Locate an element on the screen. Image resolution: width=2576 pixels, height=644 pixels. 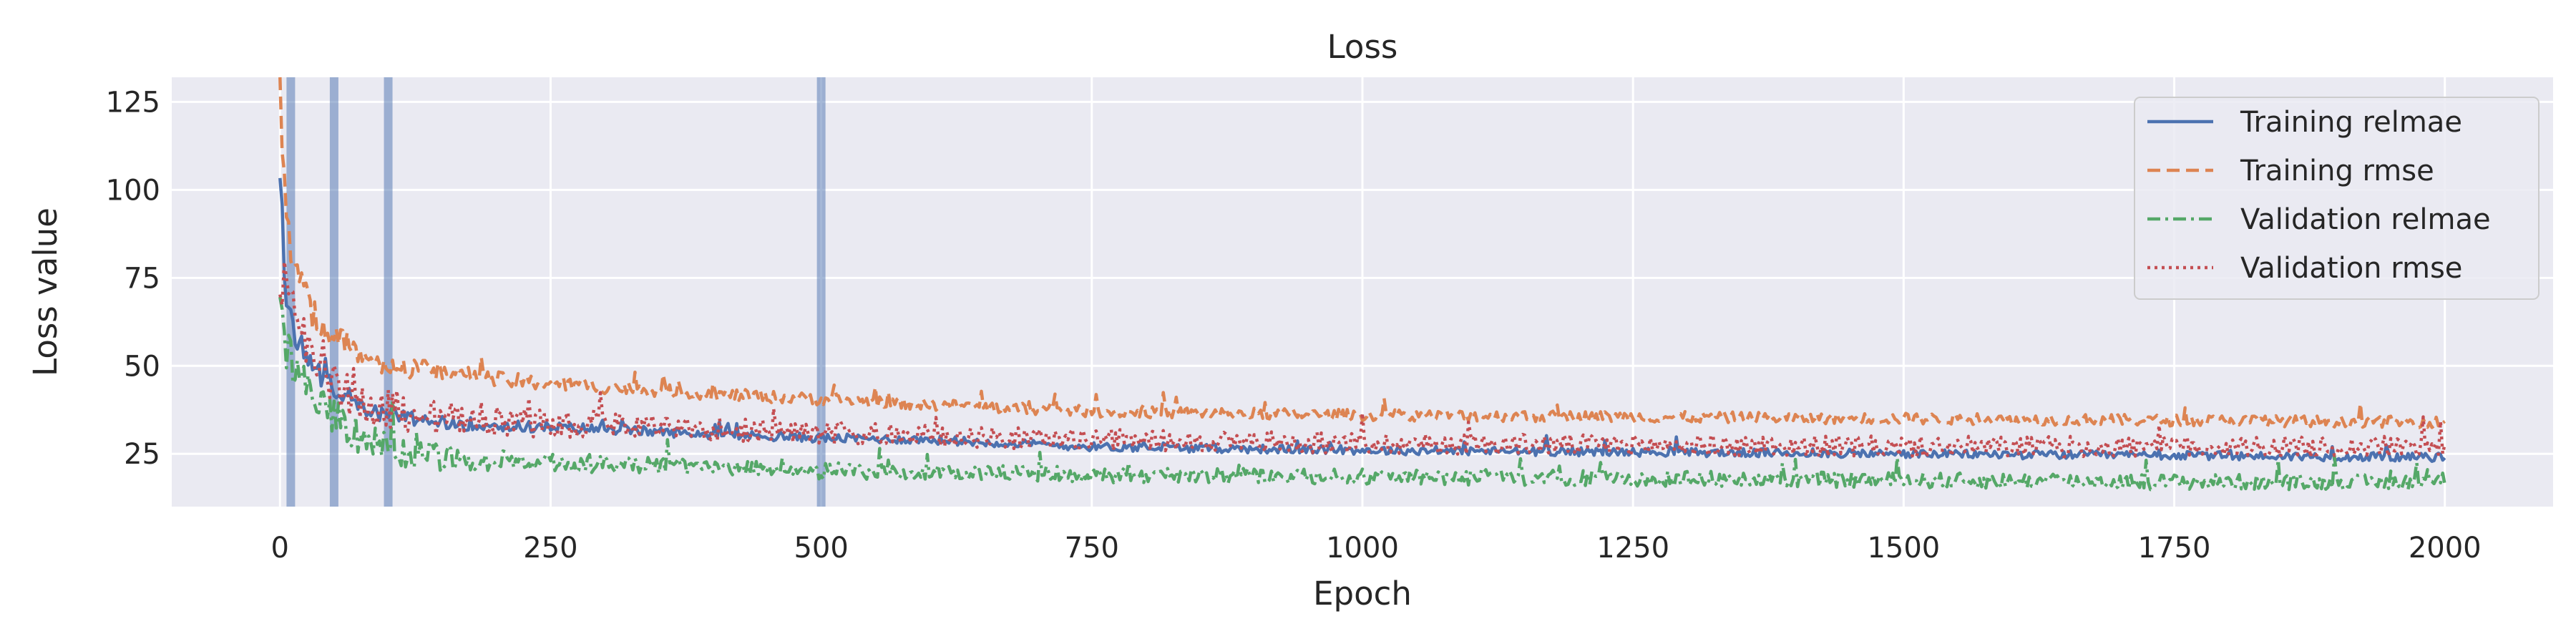
legend-box is located at coordinates (2337, 198).